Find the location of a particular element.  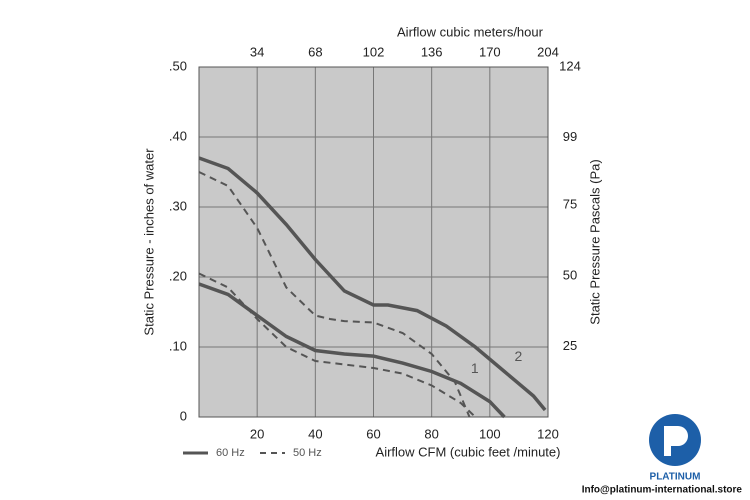

logo-brand: PLATINUM is located at coordinates (675, 477).